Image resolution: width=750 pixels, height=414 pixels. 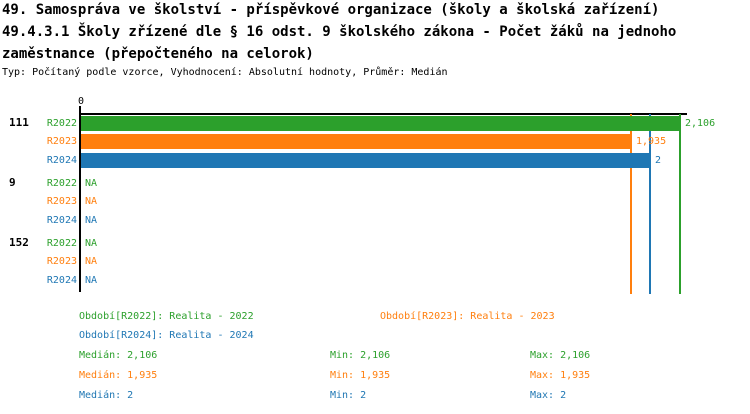 I want to click on series-label-r2023-111: R2023, so click(x=61, y=141).